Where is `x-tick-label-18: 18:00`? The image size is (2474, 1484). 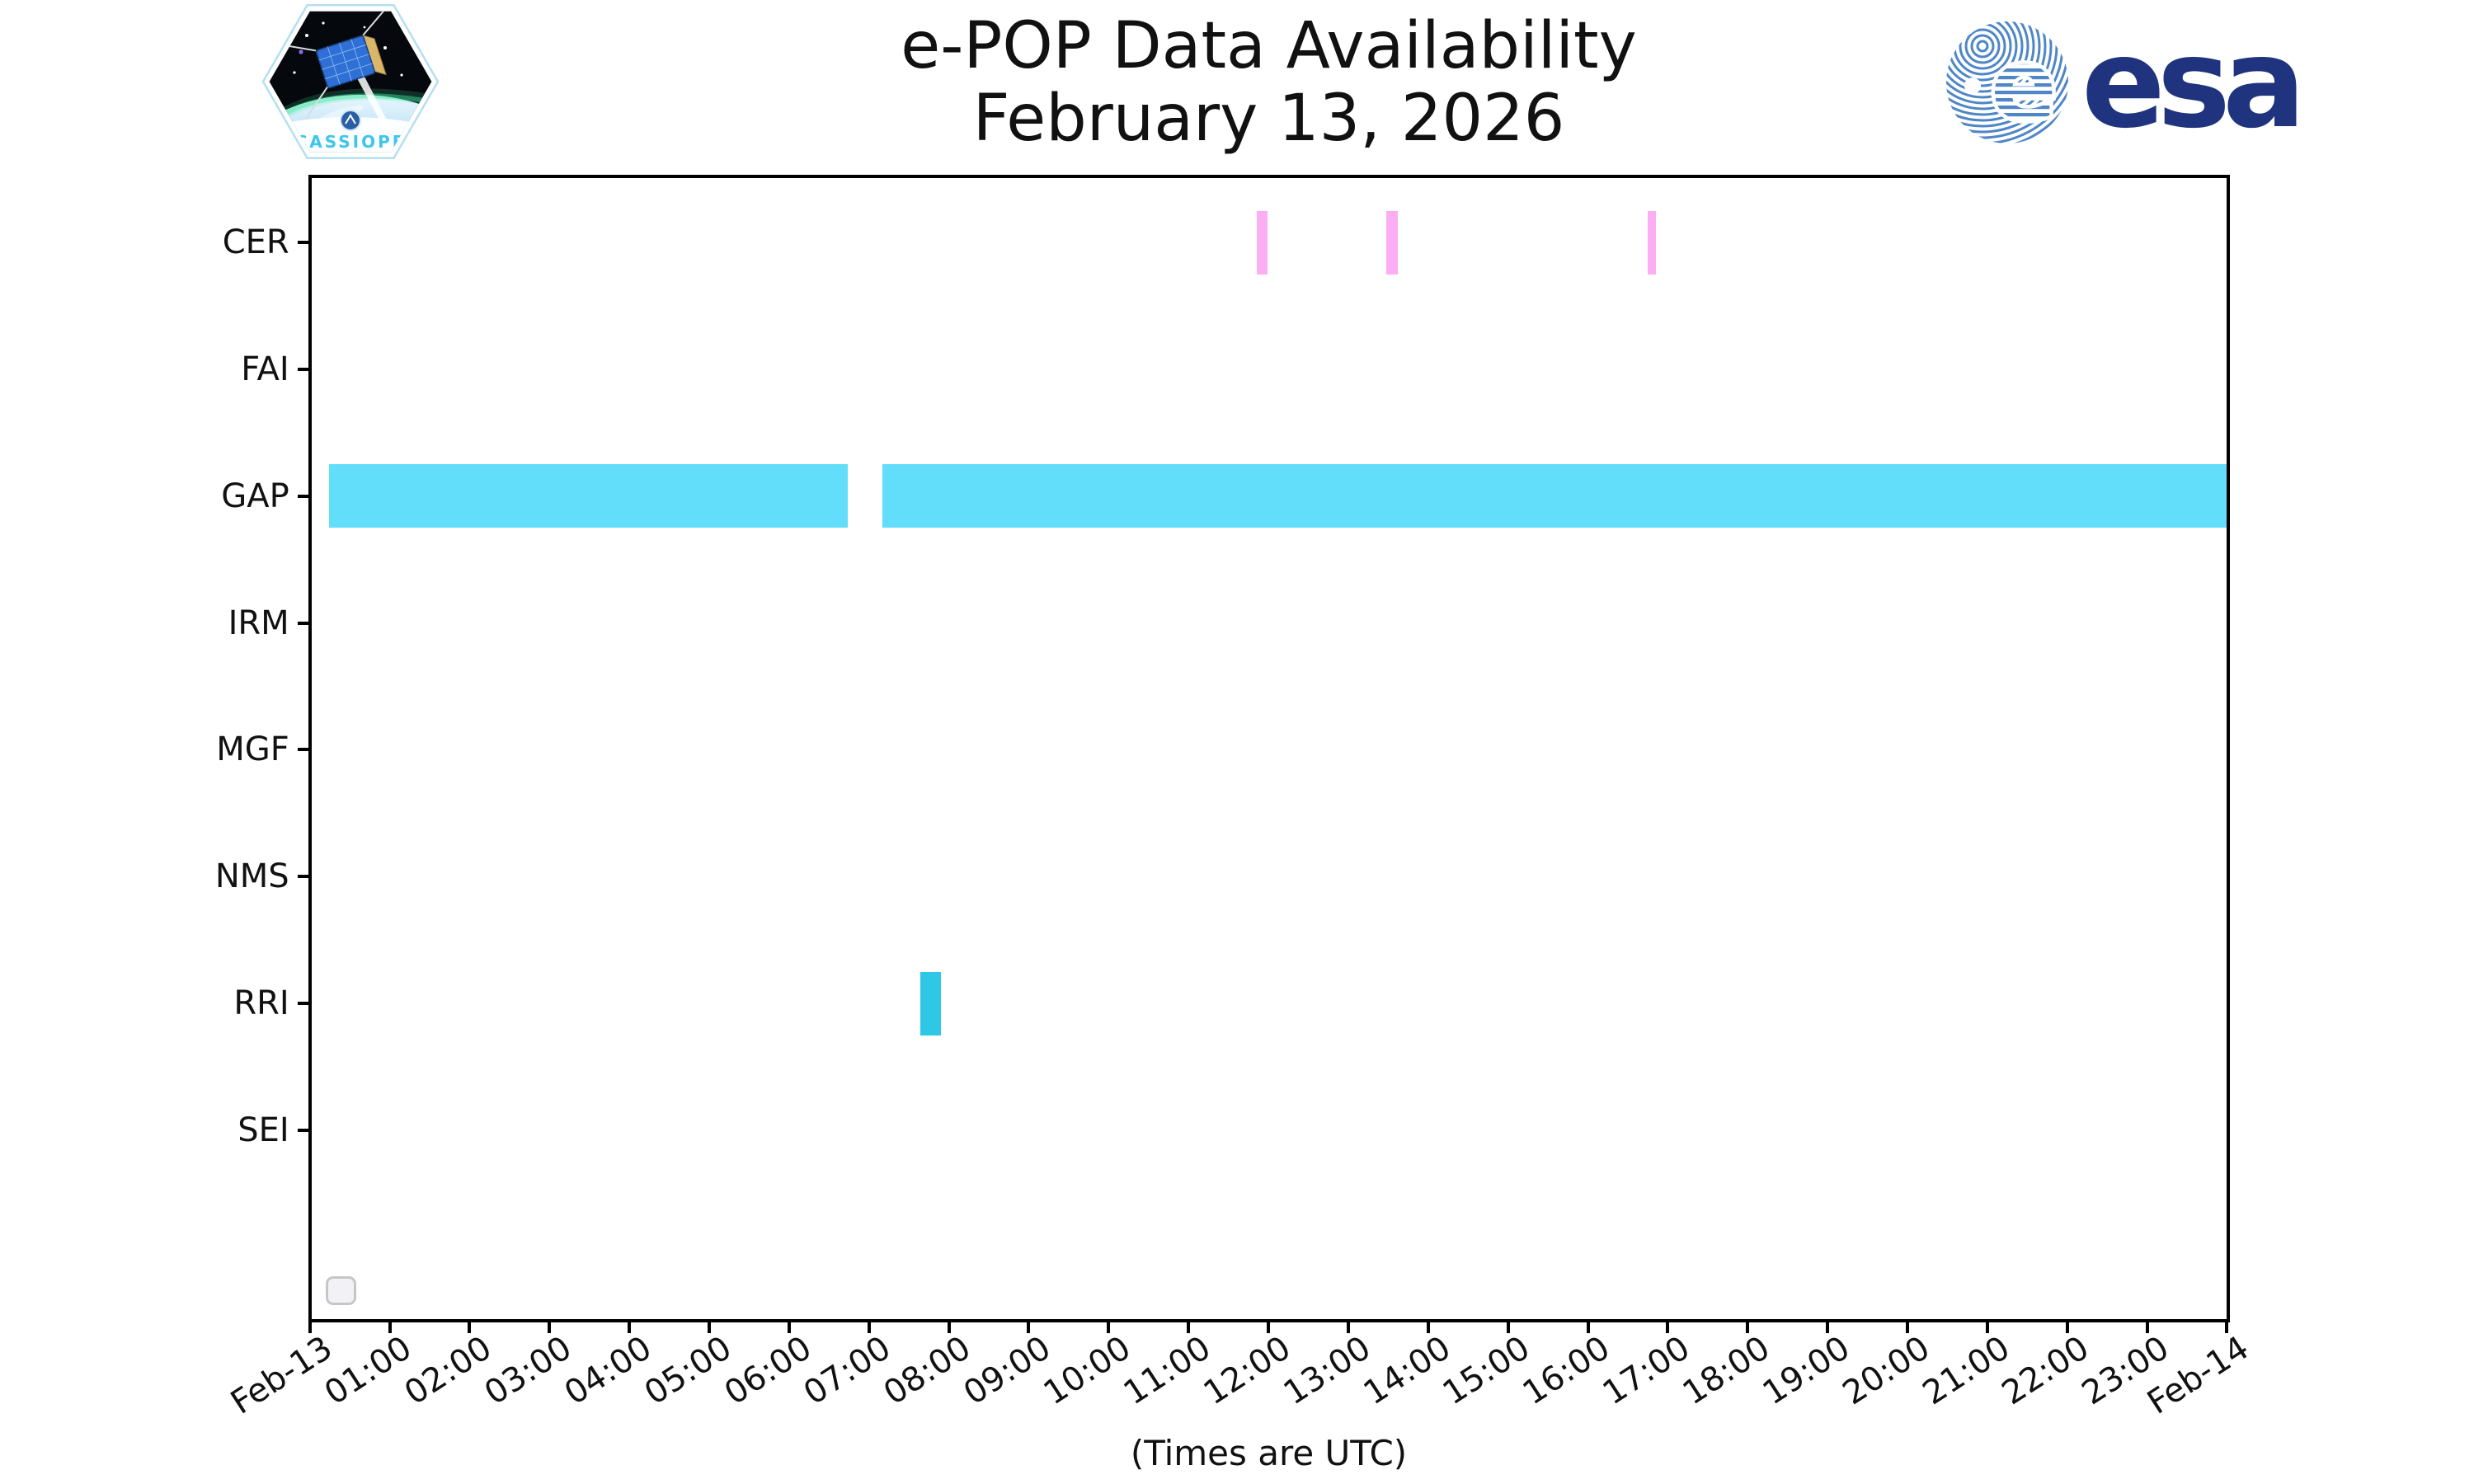
x-tick-label-18: 18:00 is located at coordinates (1726, 1371).